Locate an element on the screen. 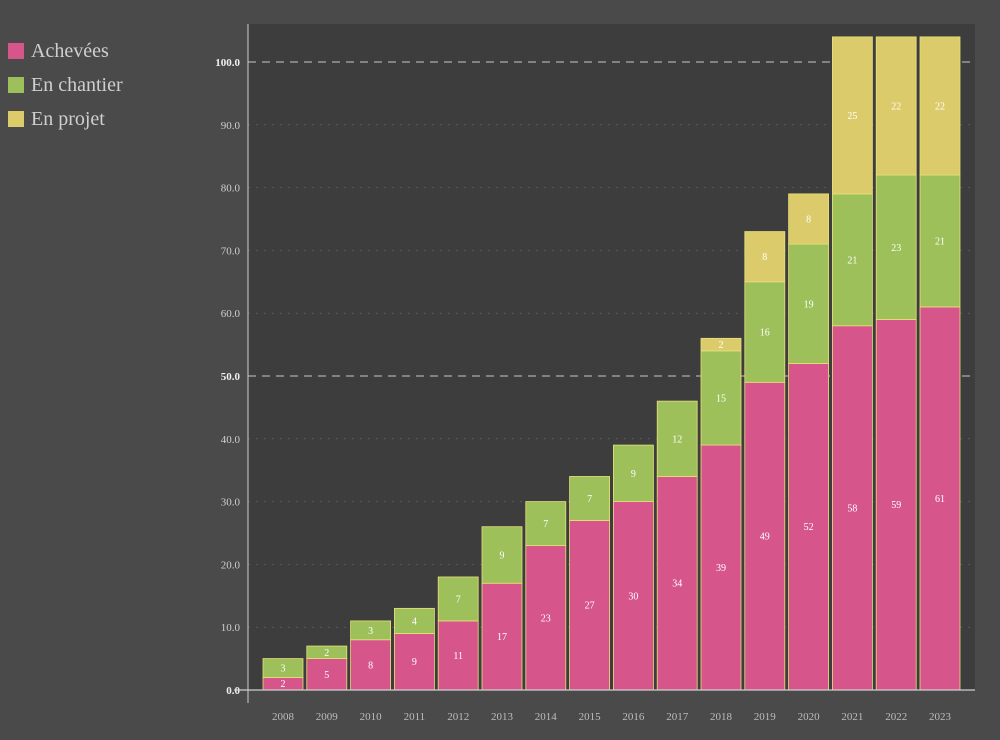 The width and height of the screenshot is (1000, 740). data-label: 34 is located at coordinates (677, 584).